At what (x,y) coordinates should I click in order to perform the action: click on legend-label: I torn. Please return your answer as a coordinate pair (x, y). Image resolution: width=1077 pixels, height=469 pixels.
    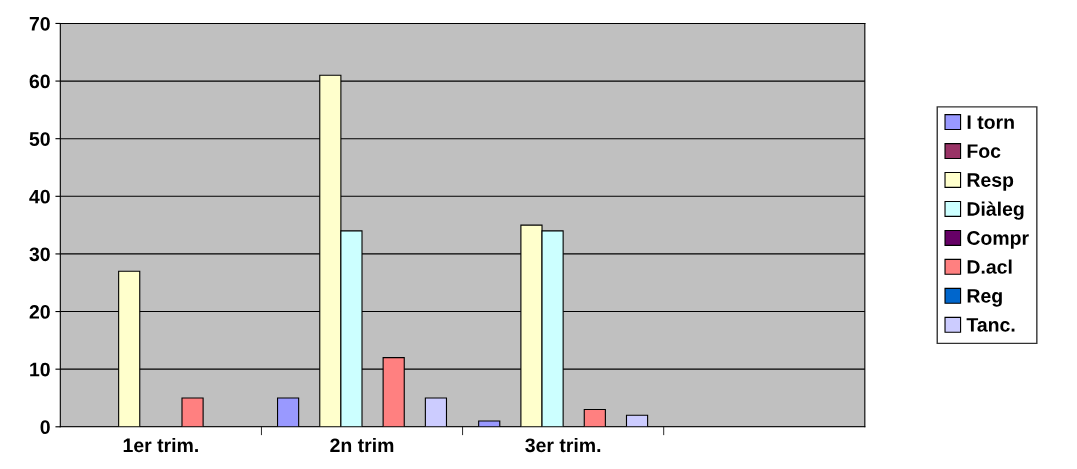
    Looking at the image, I should click on (990, 122).